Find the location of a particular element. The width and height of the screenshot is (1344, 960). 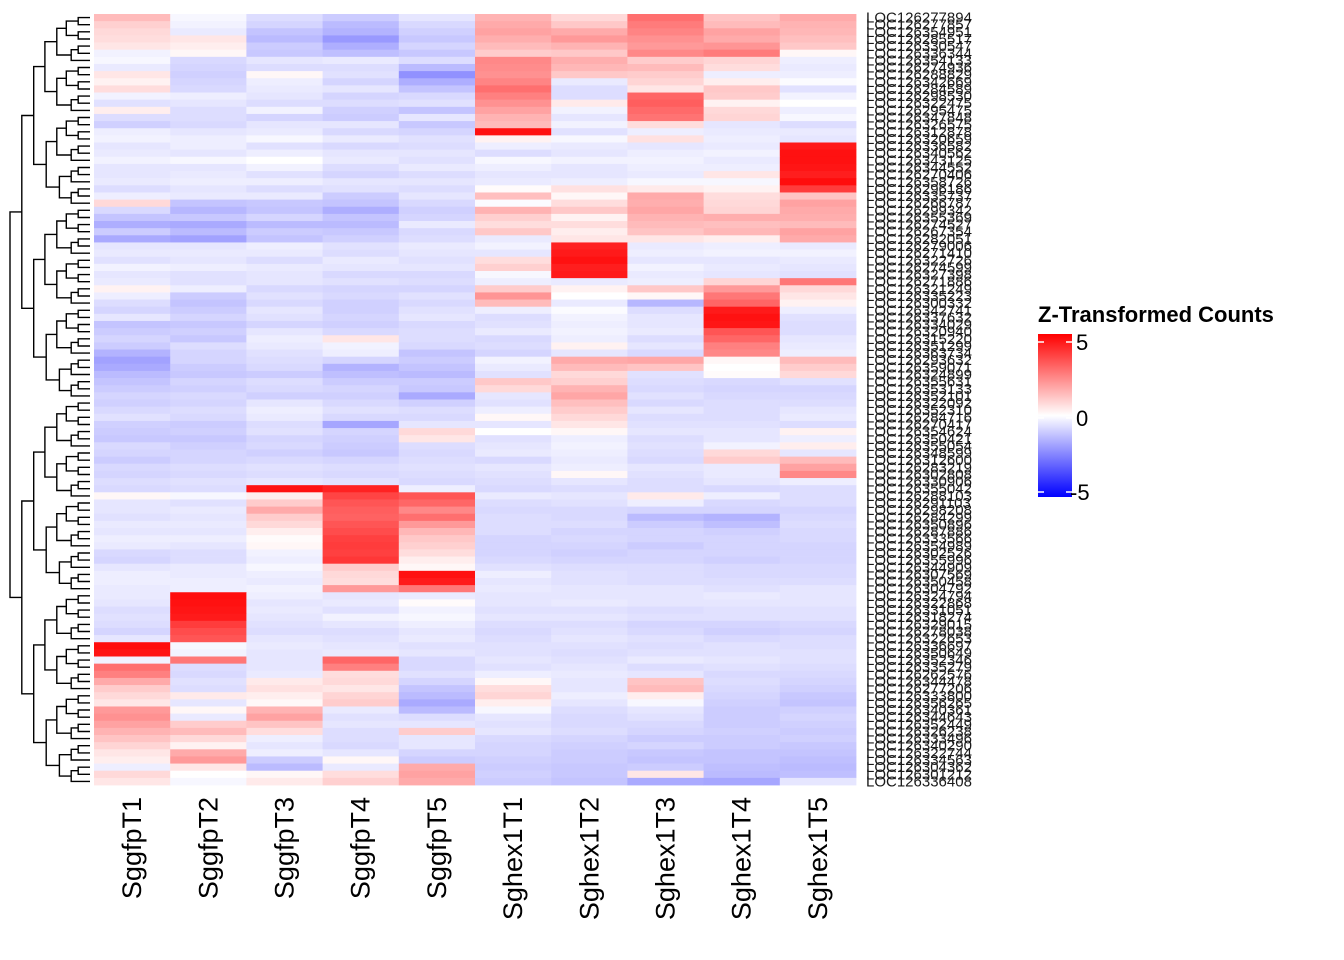

column-label: SggfpT2 is located at coordinates (208, 848).